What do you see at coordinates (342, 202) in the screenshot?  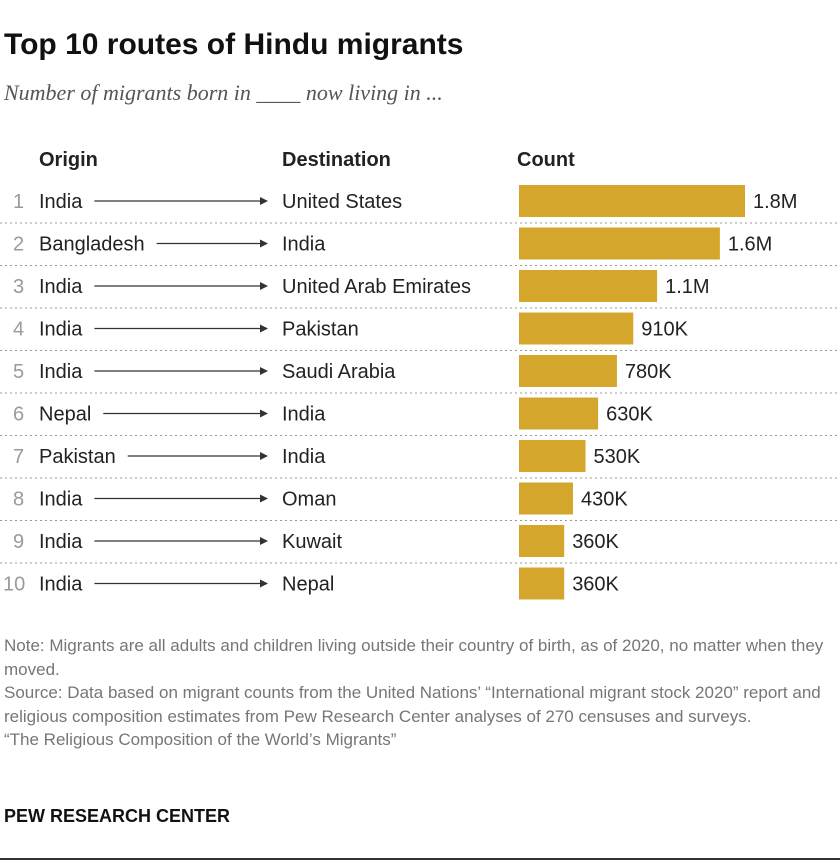 I see `row-destination: United States` at bounding box center [342, 202].